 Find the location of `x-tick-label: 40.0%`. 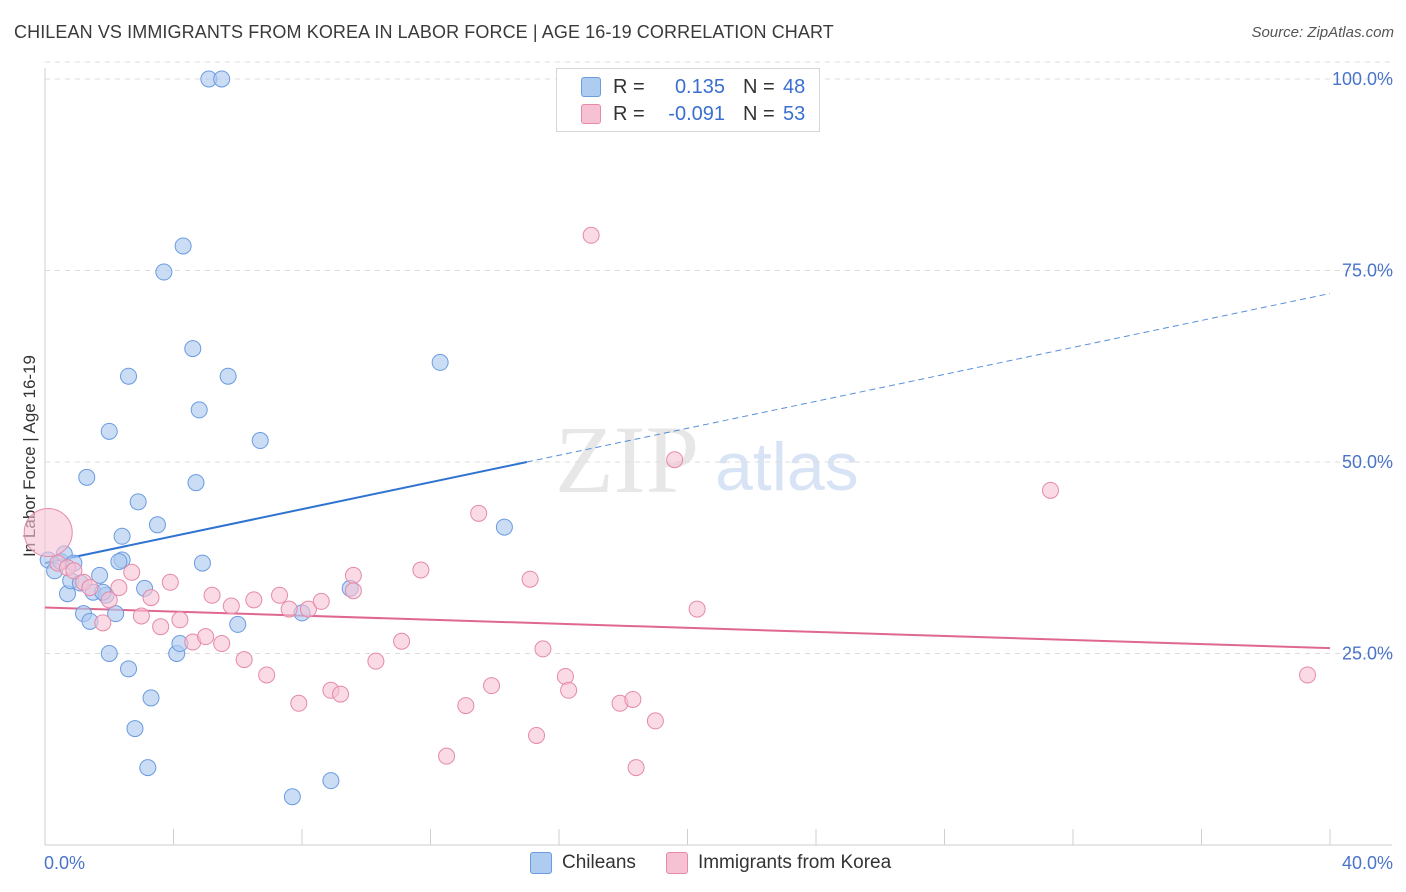

x-tick-label: 40.0% is located at coordinates (1367, 863).